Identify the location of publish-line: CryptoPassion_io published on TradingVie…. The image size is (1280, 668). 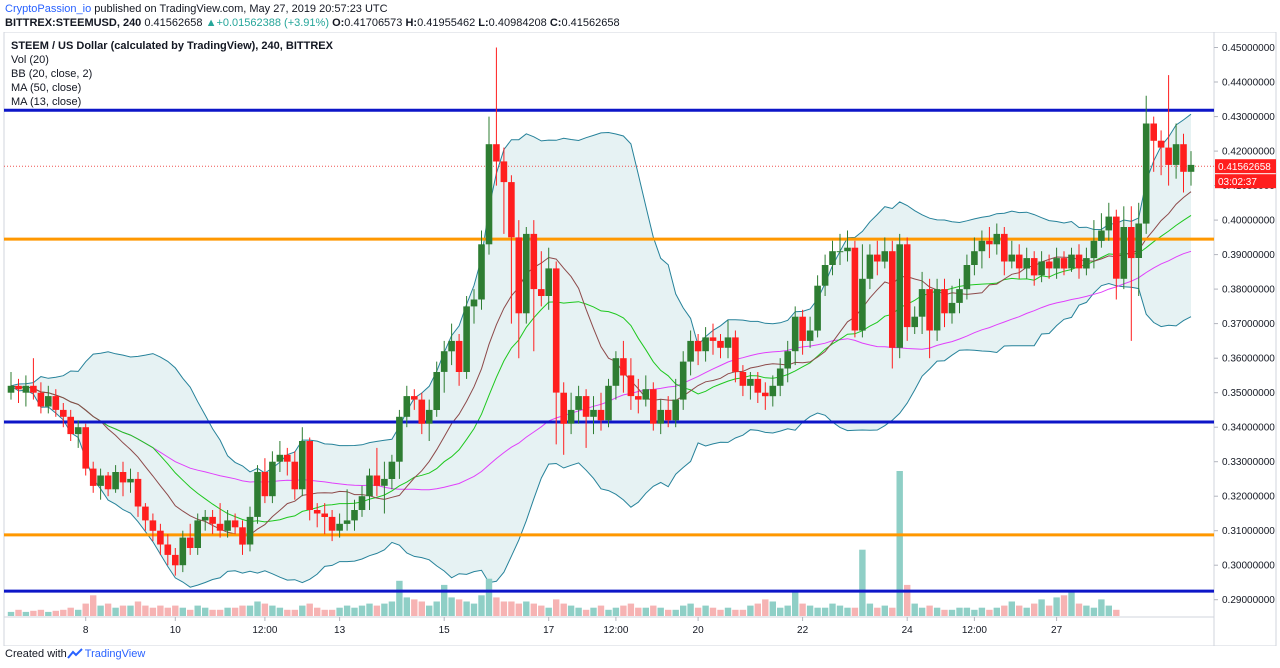
(196, 9).